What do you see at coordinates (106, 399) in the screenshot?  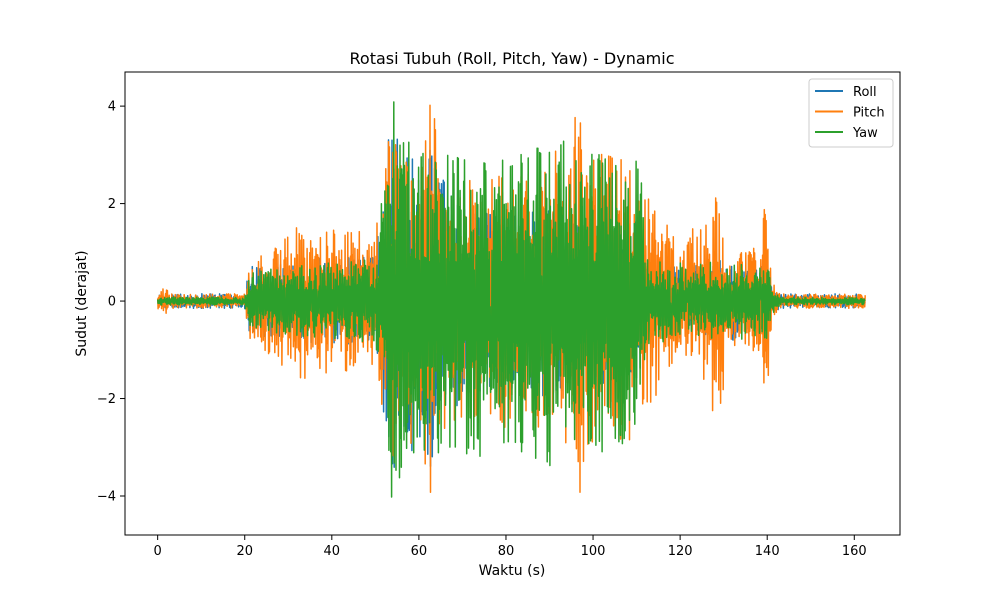 I see `y-tick-label: −2` at bounding box center [106, 399].